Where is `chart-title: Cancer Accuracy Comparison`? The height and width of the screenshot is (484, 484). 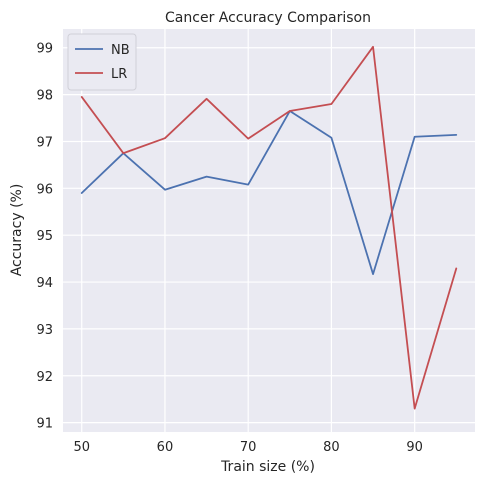
chart-title: Cancer Accuracy Comparison is located at coordinates (268, 18).